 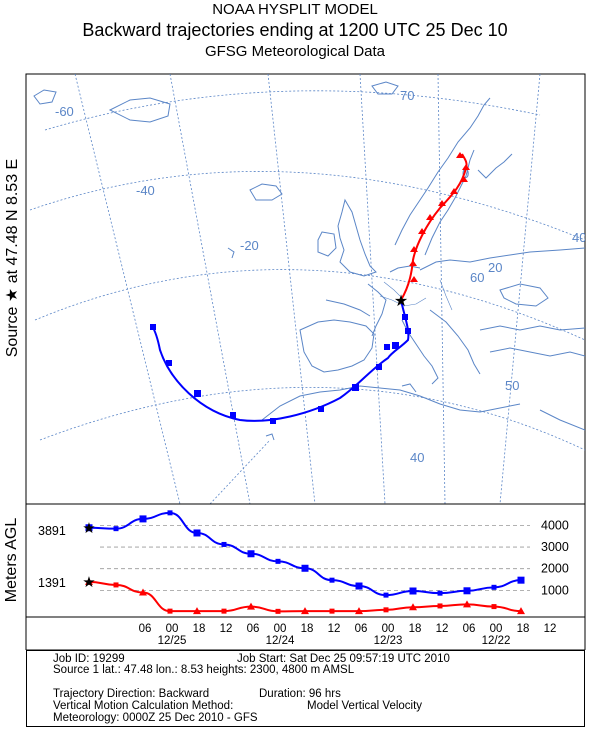 What do you see at coordinates (52, 531) in the screenshot?
I see `start-height-upper: 3891` at bounding box center [52, 531].